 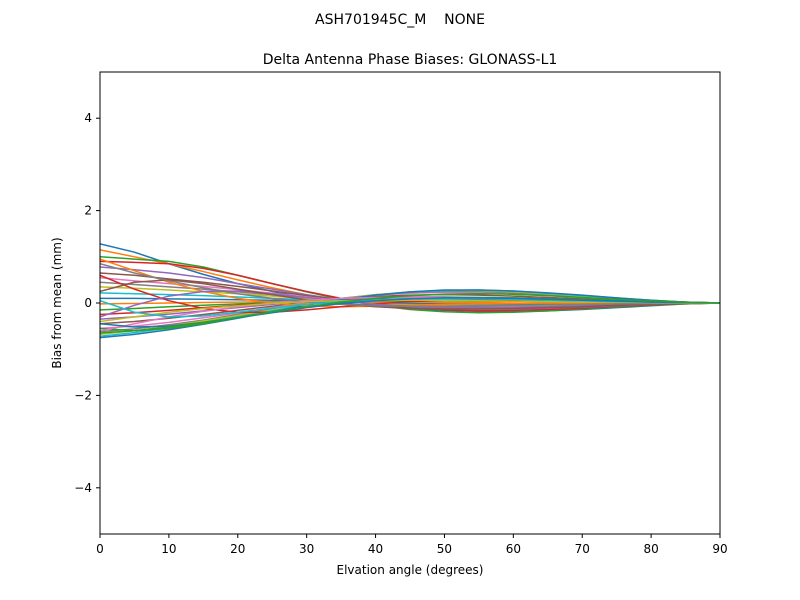 I want to click on y-tick-label: 0, so click(x=88, y=303).